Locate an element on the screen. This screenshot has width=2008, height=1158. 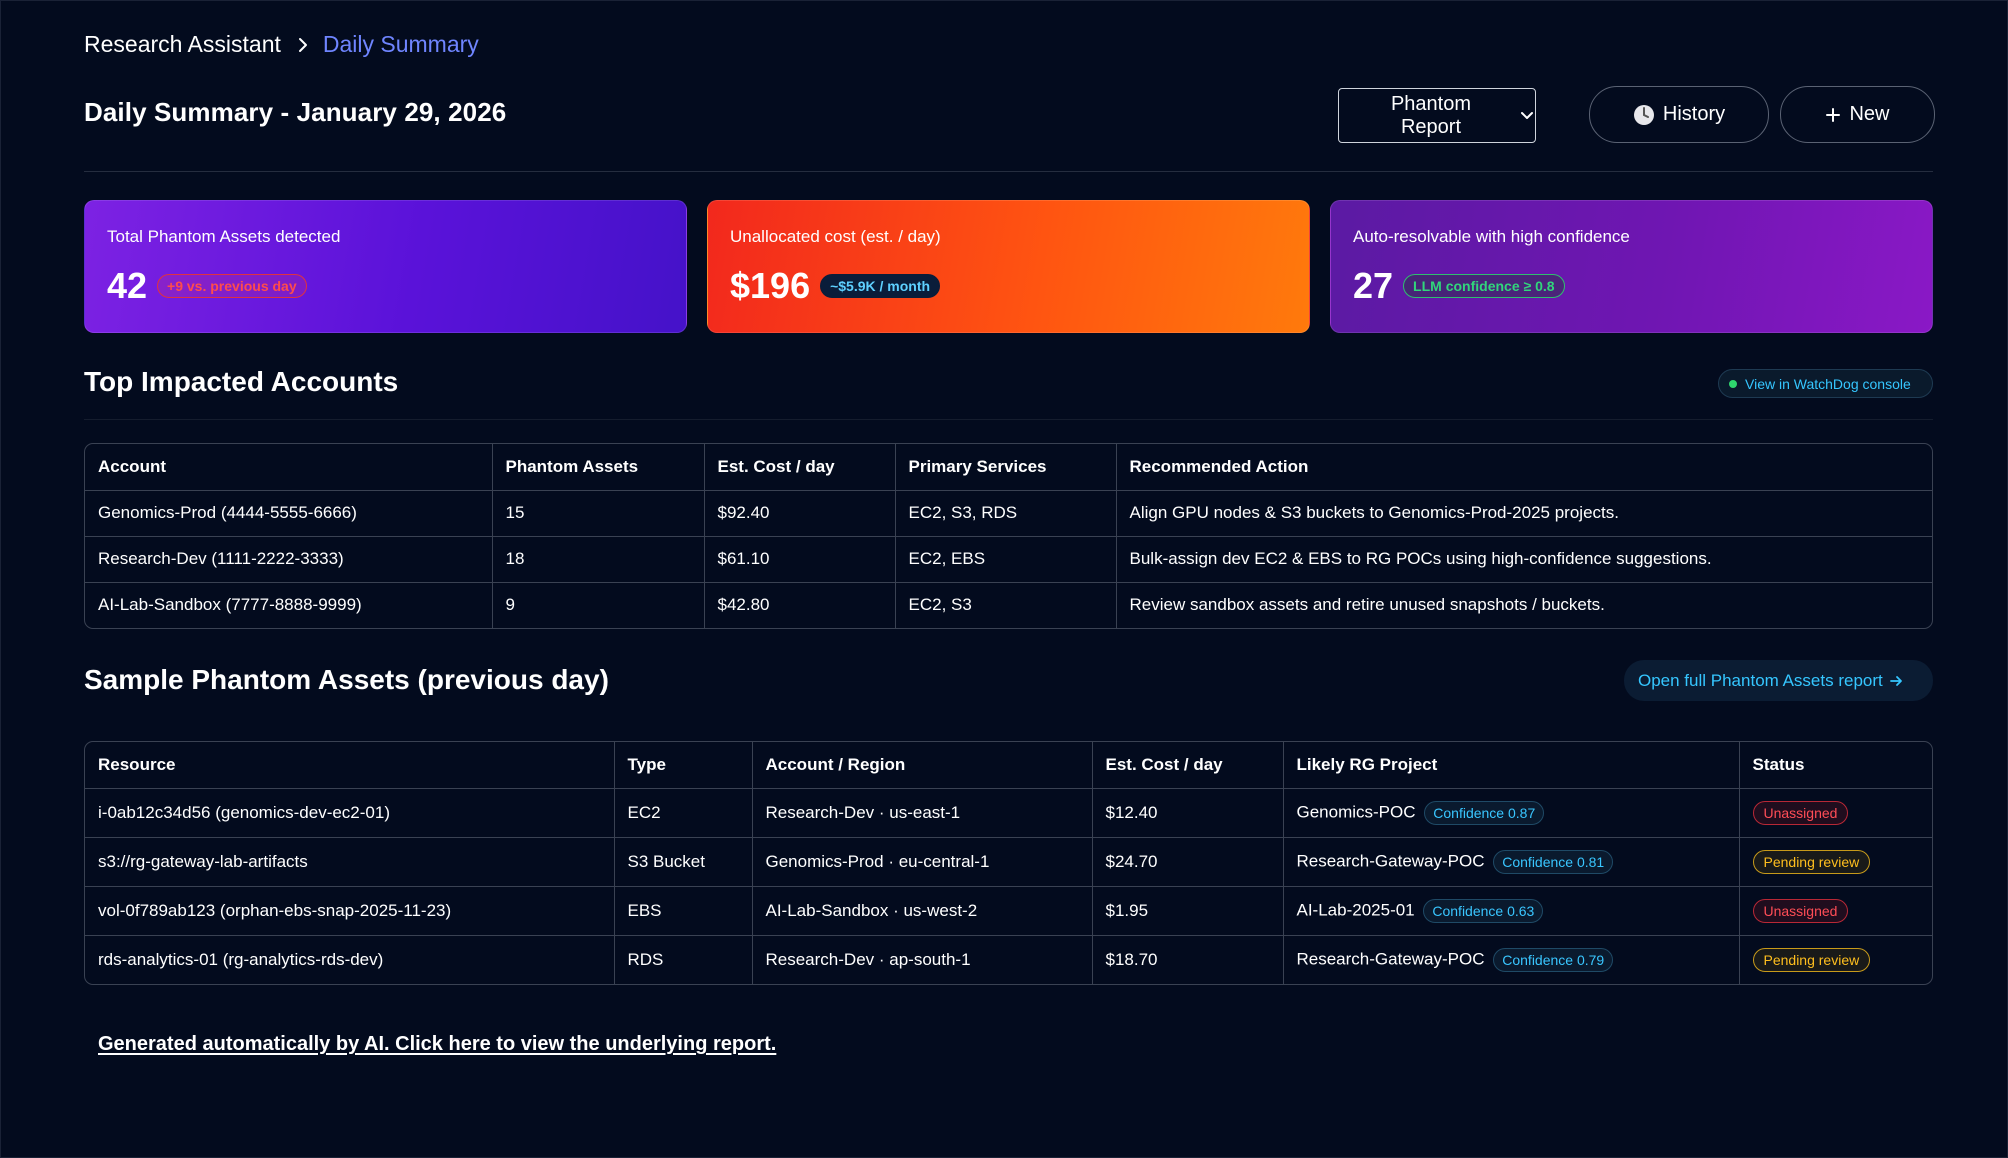
stat-card-value: $196 is located at coordinates (770, 285).